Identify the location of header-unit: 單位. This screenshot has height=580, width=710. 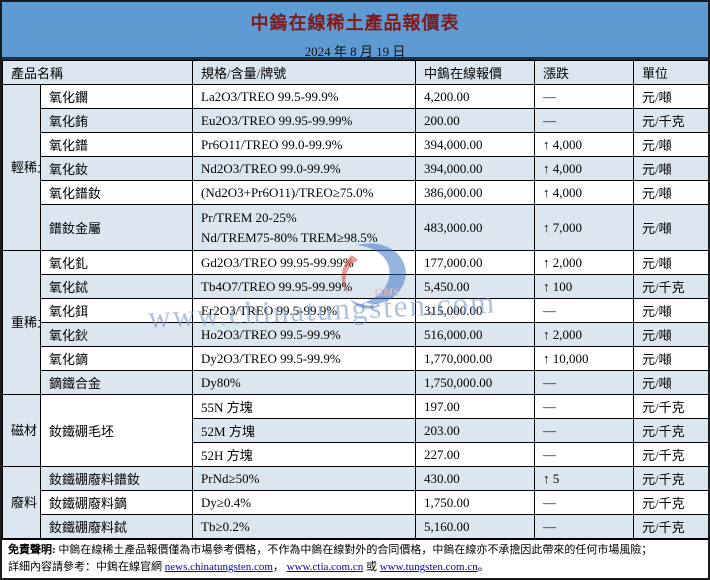
(670, 72).